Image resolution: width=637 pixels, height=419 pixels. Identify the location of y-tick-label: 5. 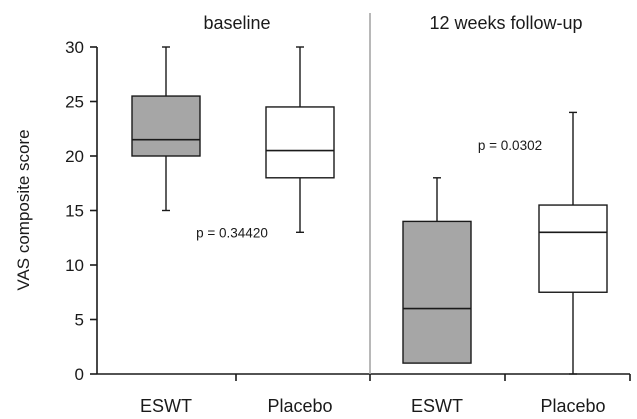
(79, 320).